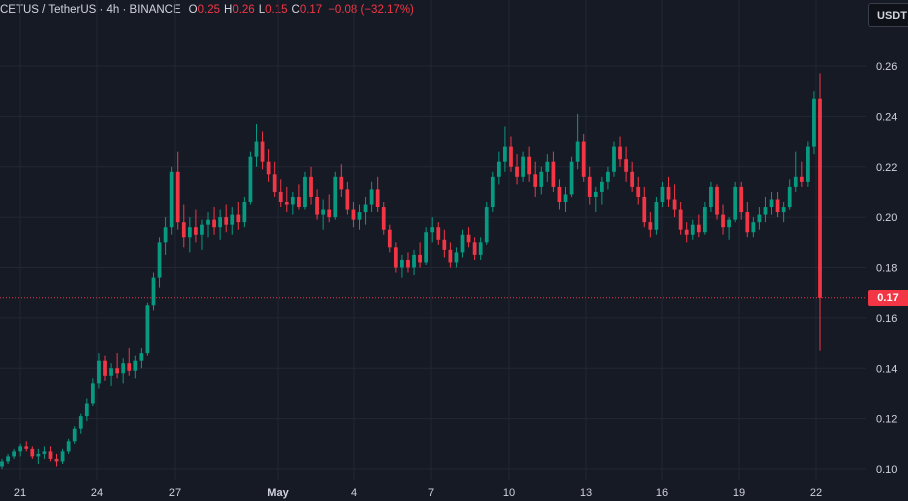 Image resolution: width=908 pixels, height=501 pixels. Describe the element at coordinates (311, 10) in the screenshot. I see `close-value: 0.17` at that location.